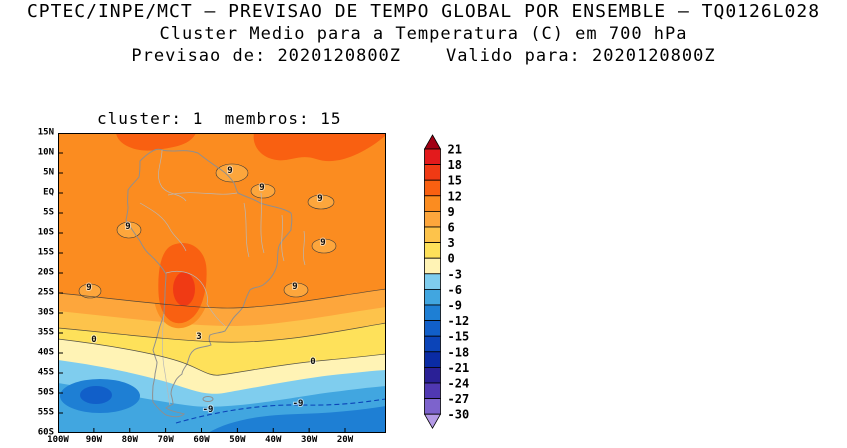  I want to click on lon-tick-label: 80W, so click(129, 440).